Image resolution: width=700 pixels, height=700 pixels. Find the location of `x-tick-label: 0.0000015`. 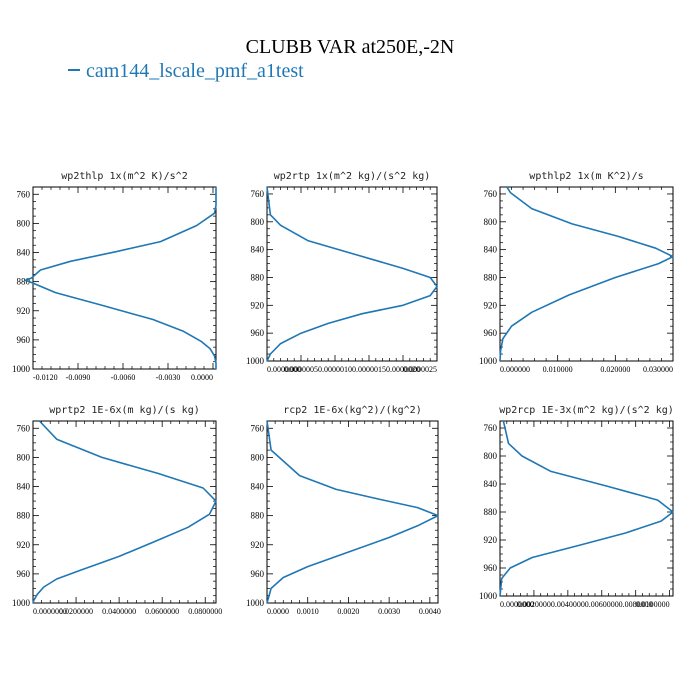

x-tick-label: 0.0000015 is located at coordinates (369, 369).